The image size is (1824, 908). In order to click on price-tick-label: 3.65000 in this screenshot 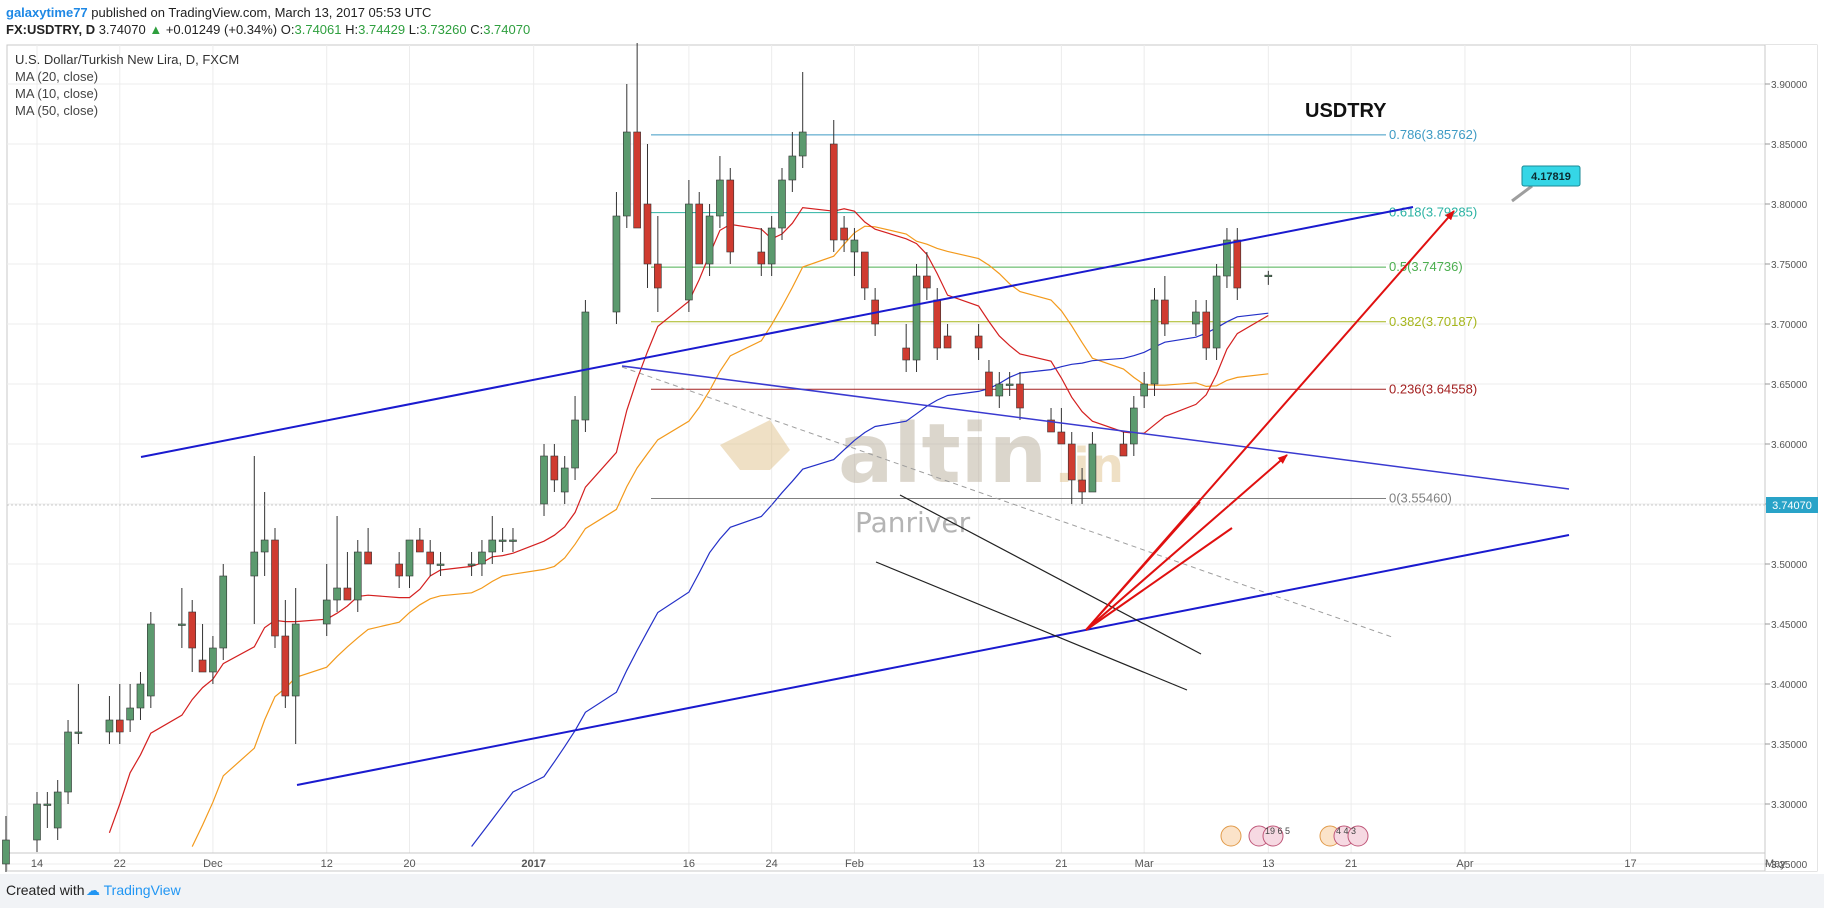, I will do `click(1789, 385)`.